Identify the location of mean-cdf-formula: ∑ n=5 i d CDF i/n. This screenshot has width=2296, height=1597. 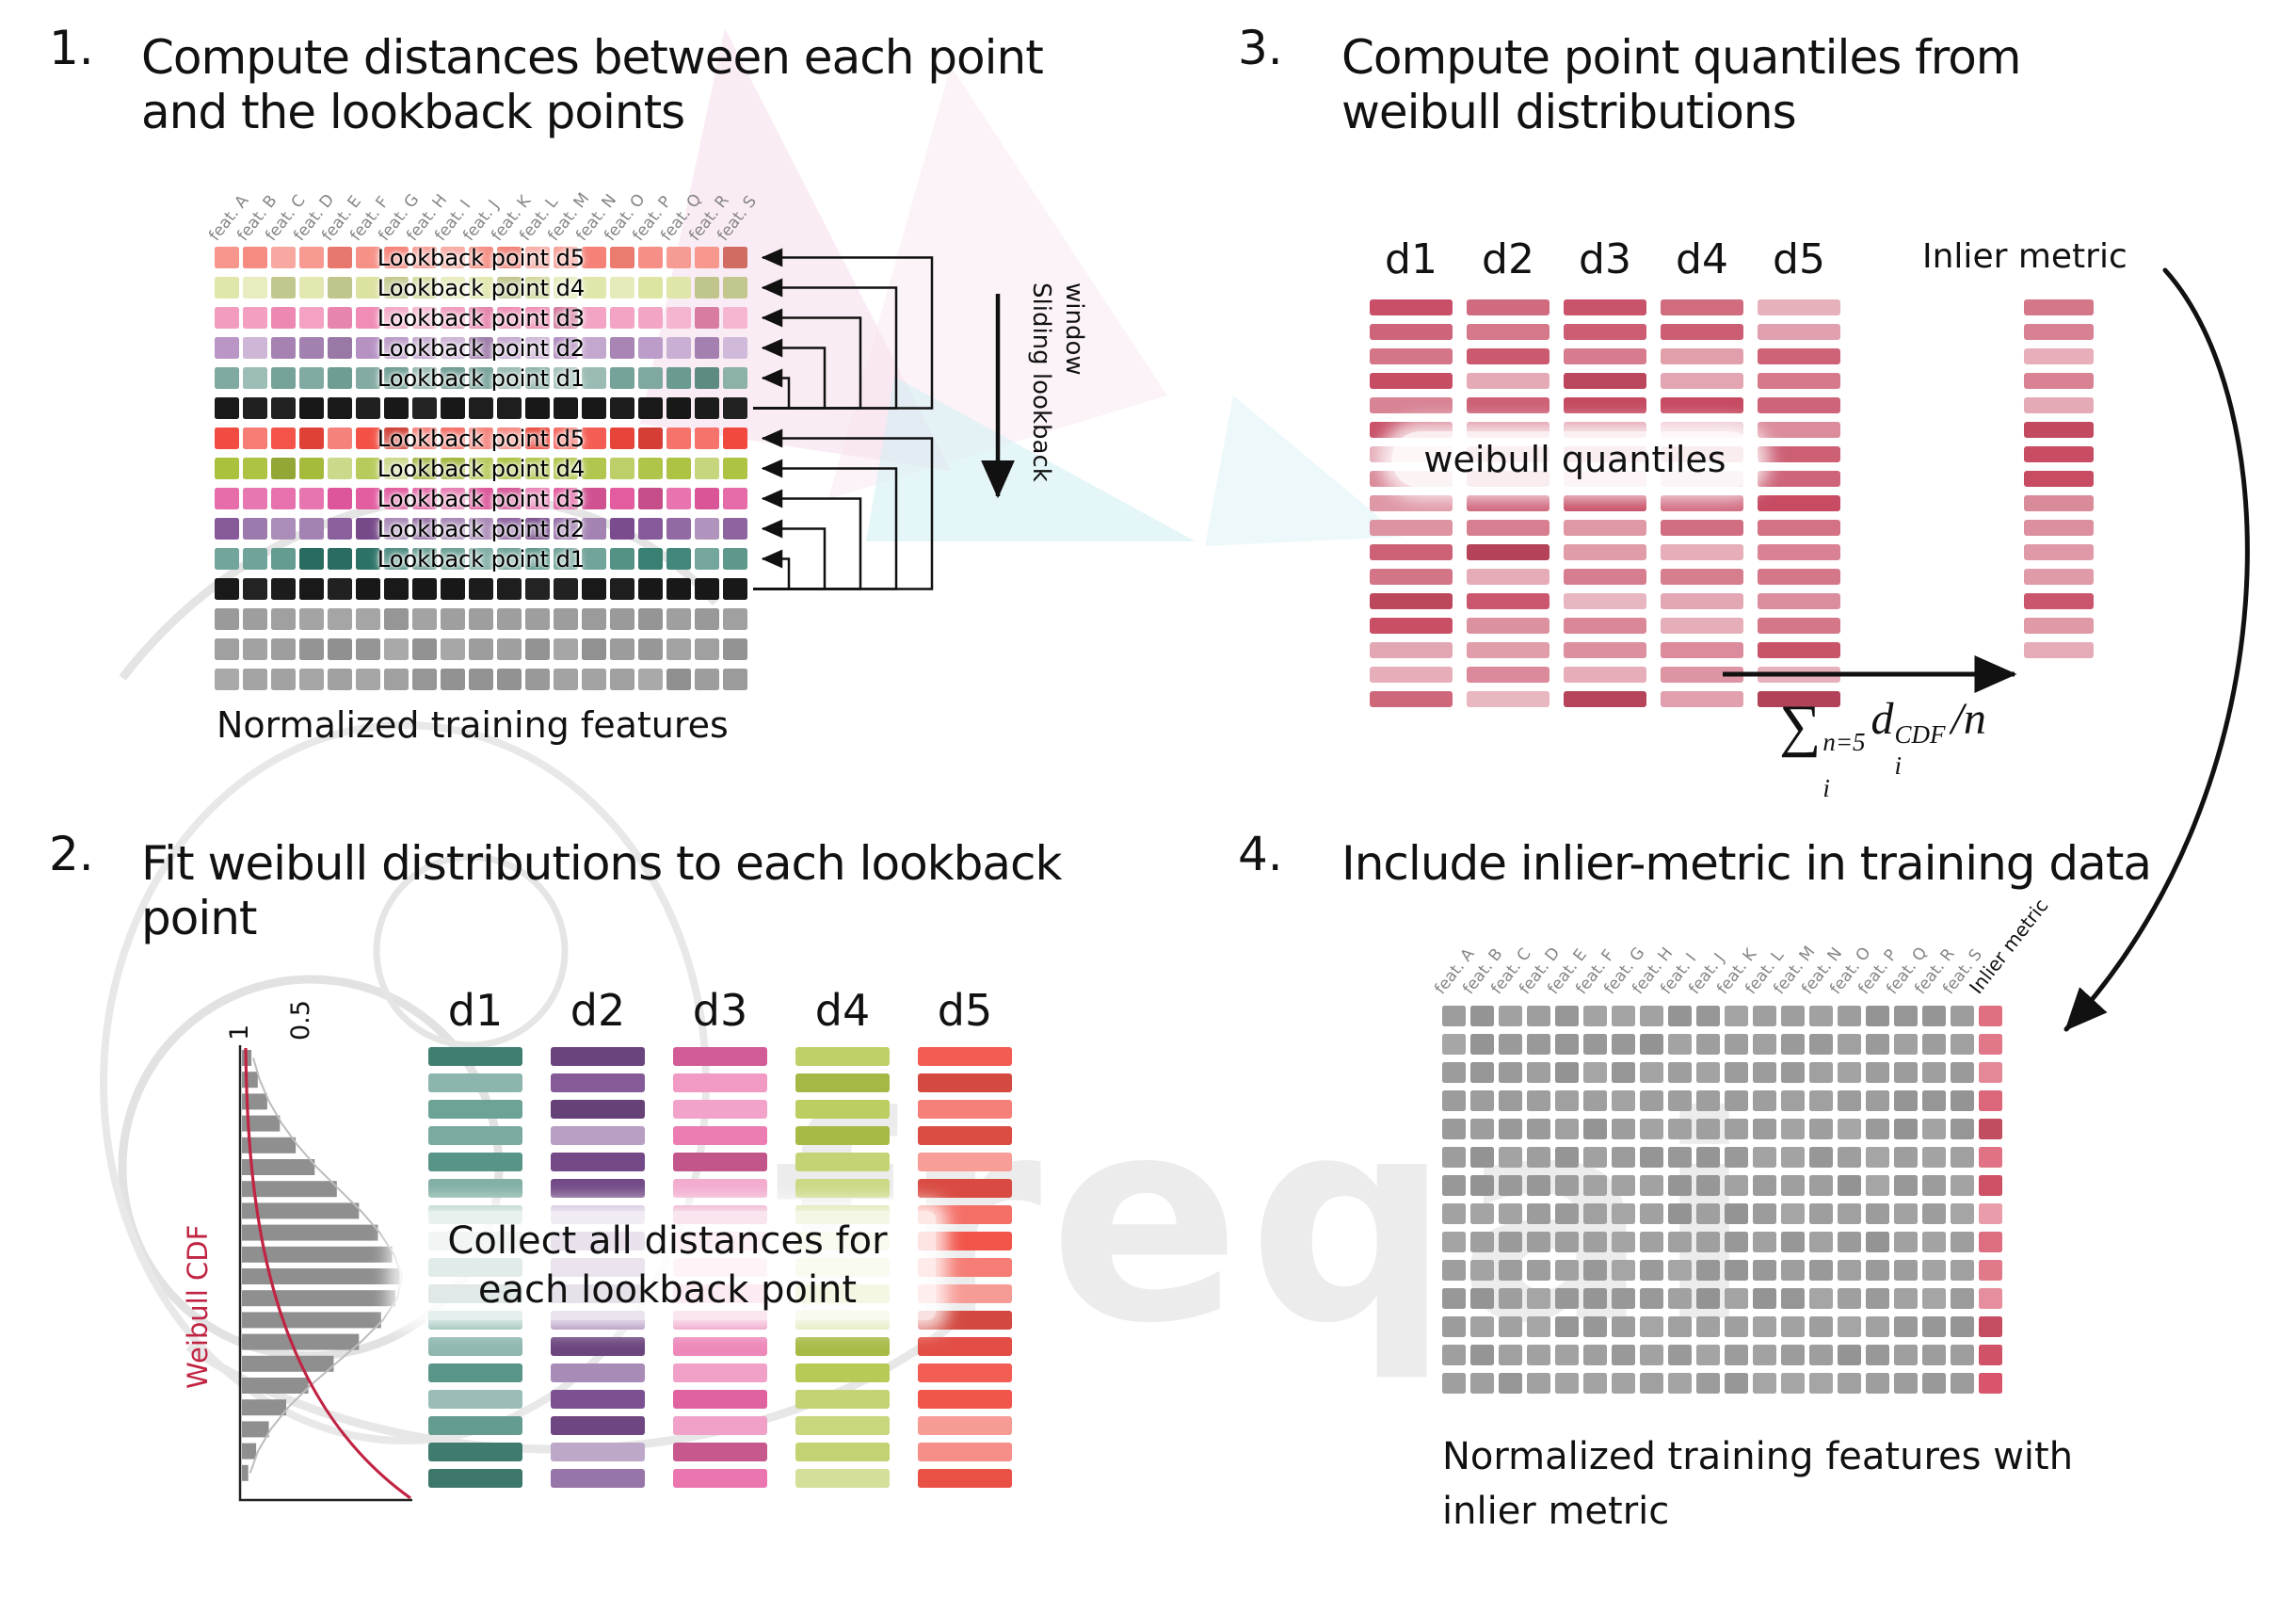
(1883, 747).